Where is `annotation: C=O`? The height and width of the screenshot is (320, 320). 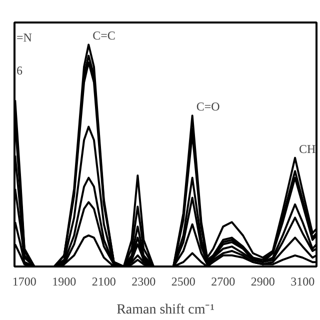
annotation: C=O is located at coordinates (208, 107).